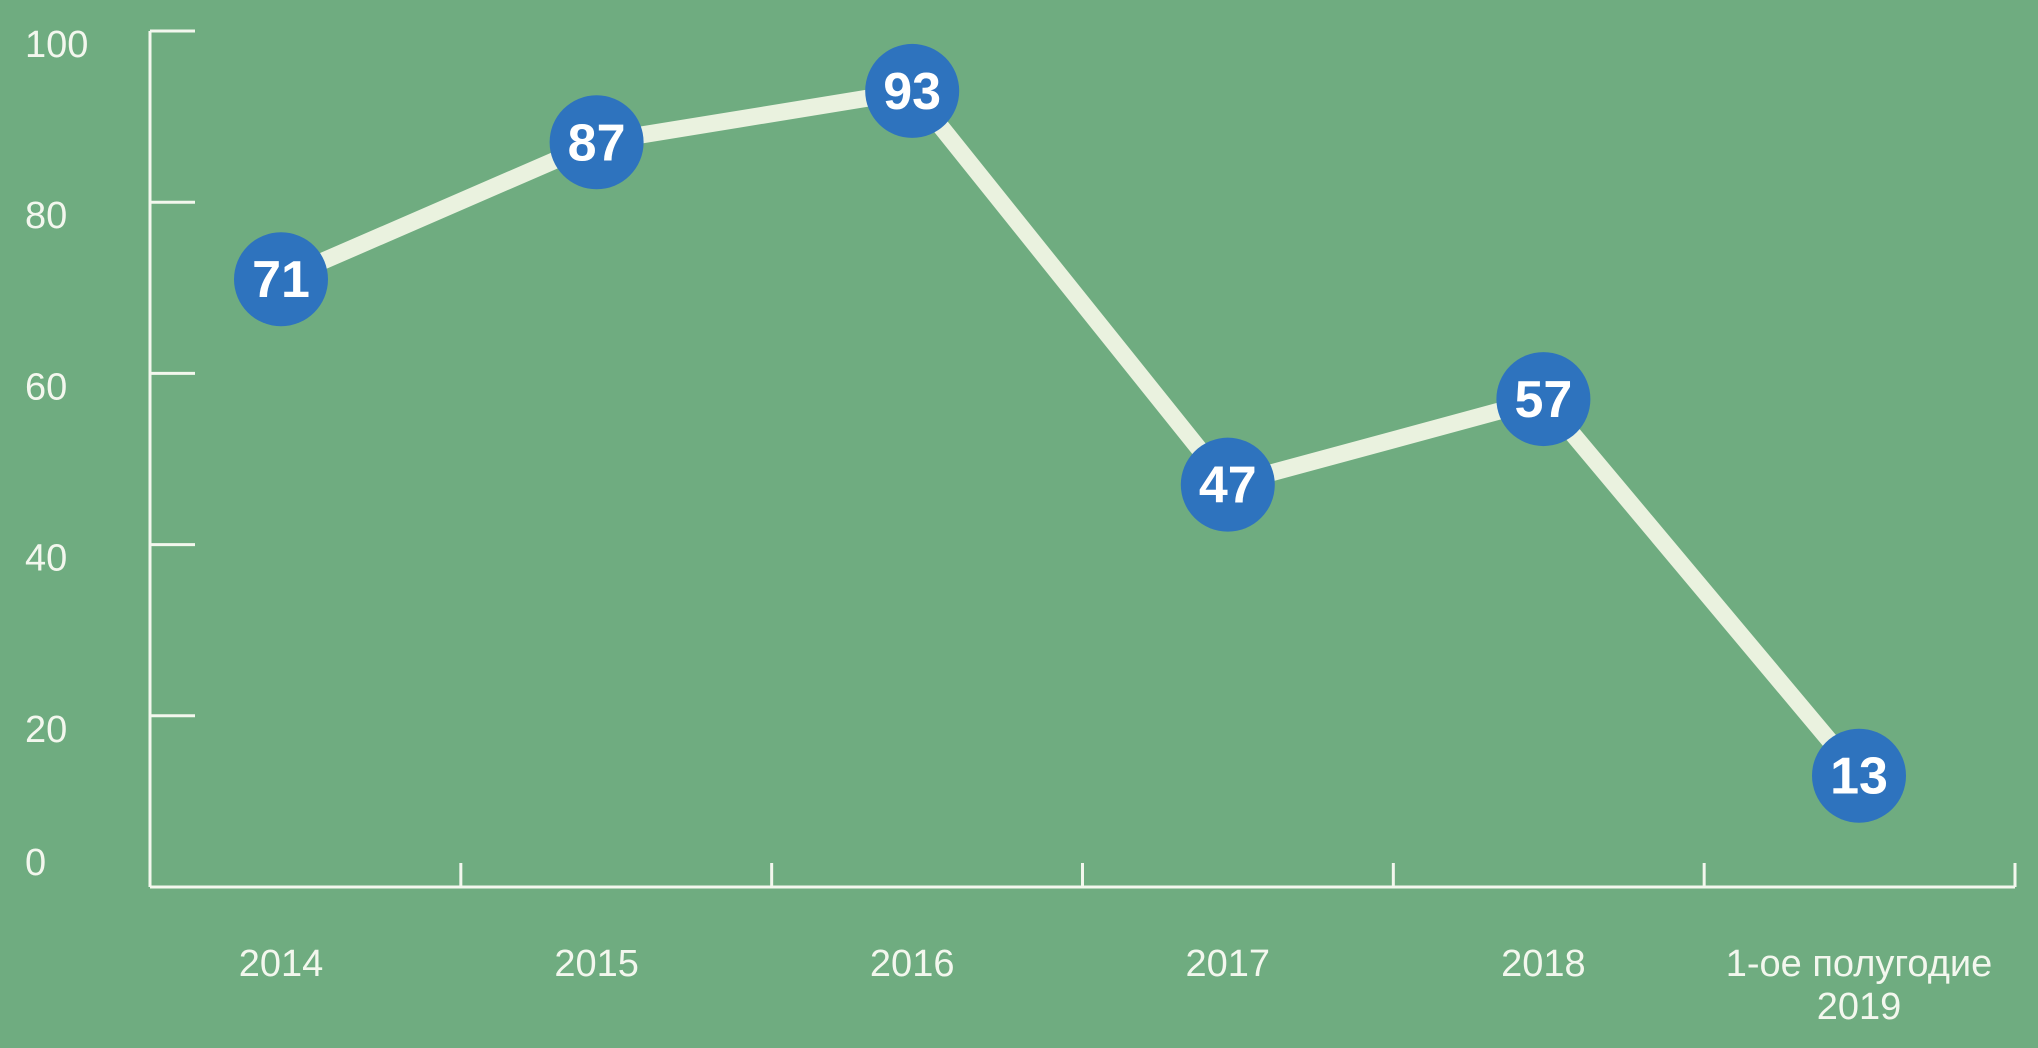 The width and height of the screenshot is (2038, 1048). I want to click on data-point-value-label: 57, so click(1543, 400).